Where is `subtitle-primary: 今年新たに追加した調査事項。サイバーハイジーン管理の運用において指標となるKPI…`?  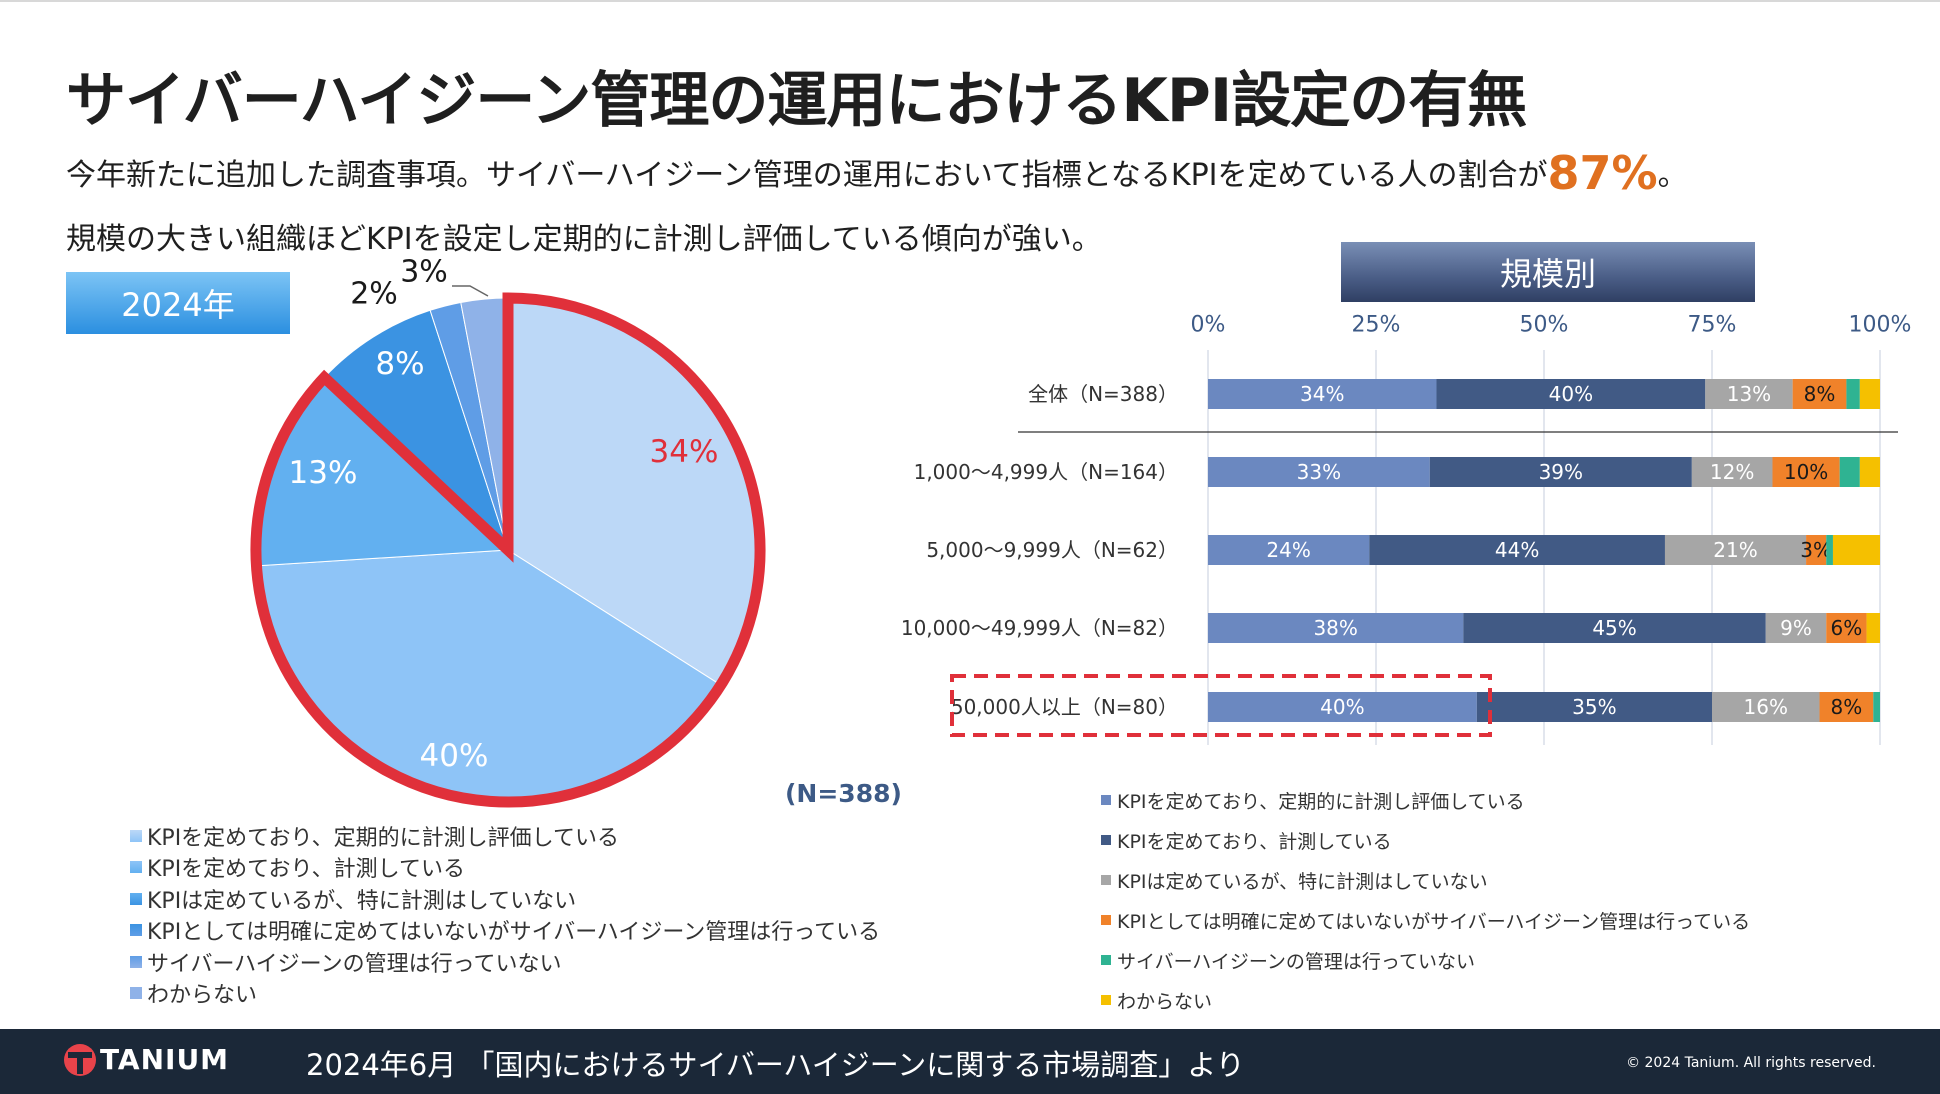
subtitle-primary: 今年新たに追加した調査事項。サイバーハイジーン管理の運用において指標となるKPI… is located at coordinates (877, 173).